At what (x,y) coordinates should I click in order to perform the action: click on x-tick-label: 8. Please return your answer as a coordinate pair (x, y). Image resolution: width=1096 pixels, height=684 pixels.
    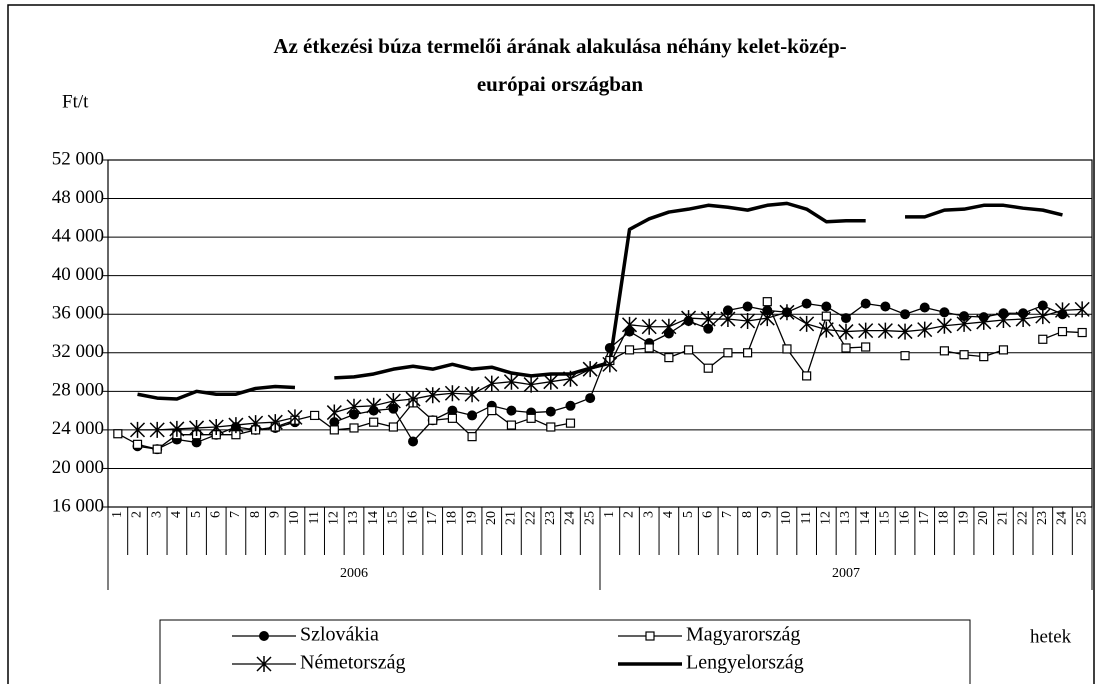
    Looking at the image, I should click on (255, 514).